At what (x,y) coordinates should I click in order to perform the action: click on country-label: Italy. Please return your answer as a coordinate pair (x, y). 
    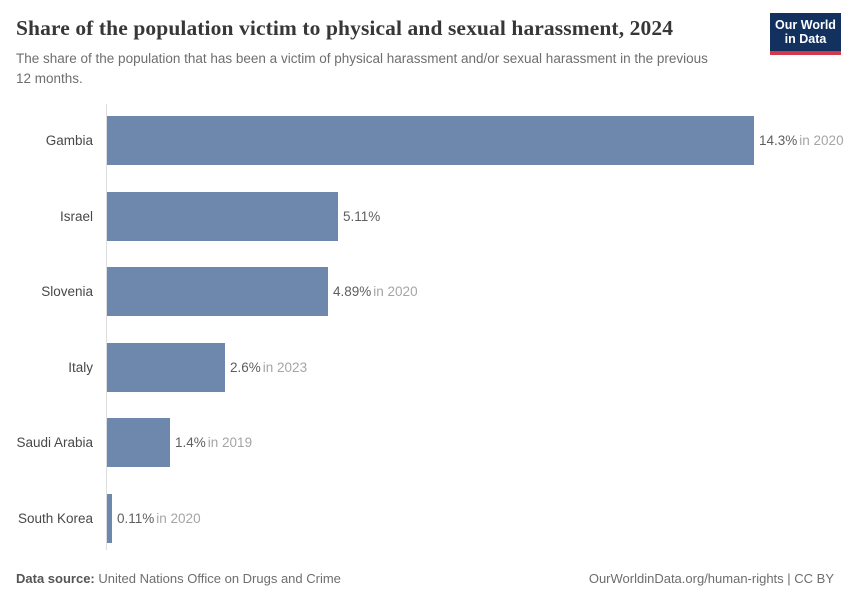
    Looking at the image, I should click on (80, 367).